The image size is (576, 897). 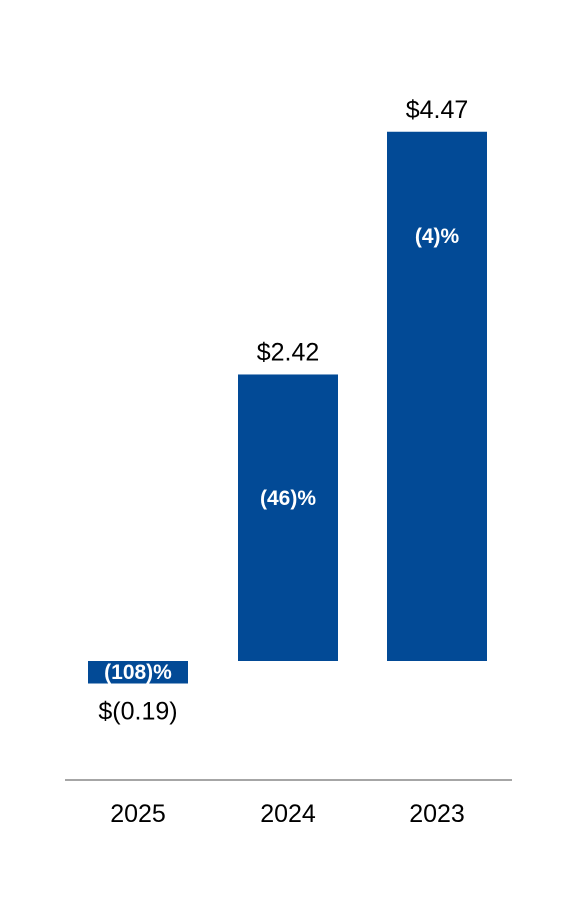 What do you see at coordinates (437, 396) in the screenshot?
I see `bar-2023` at bounding box center [437, 396].